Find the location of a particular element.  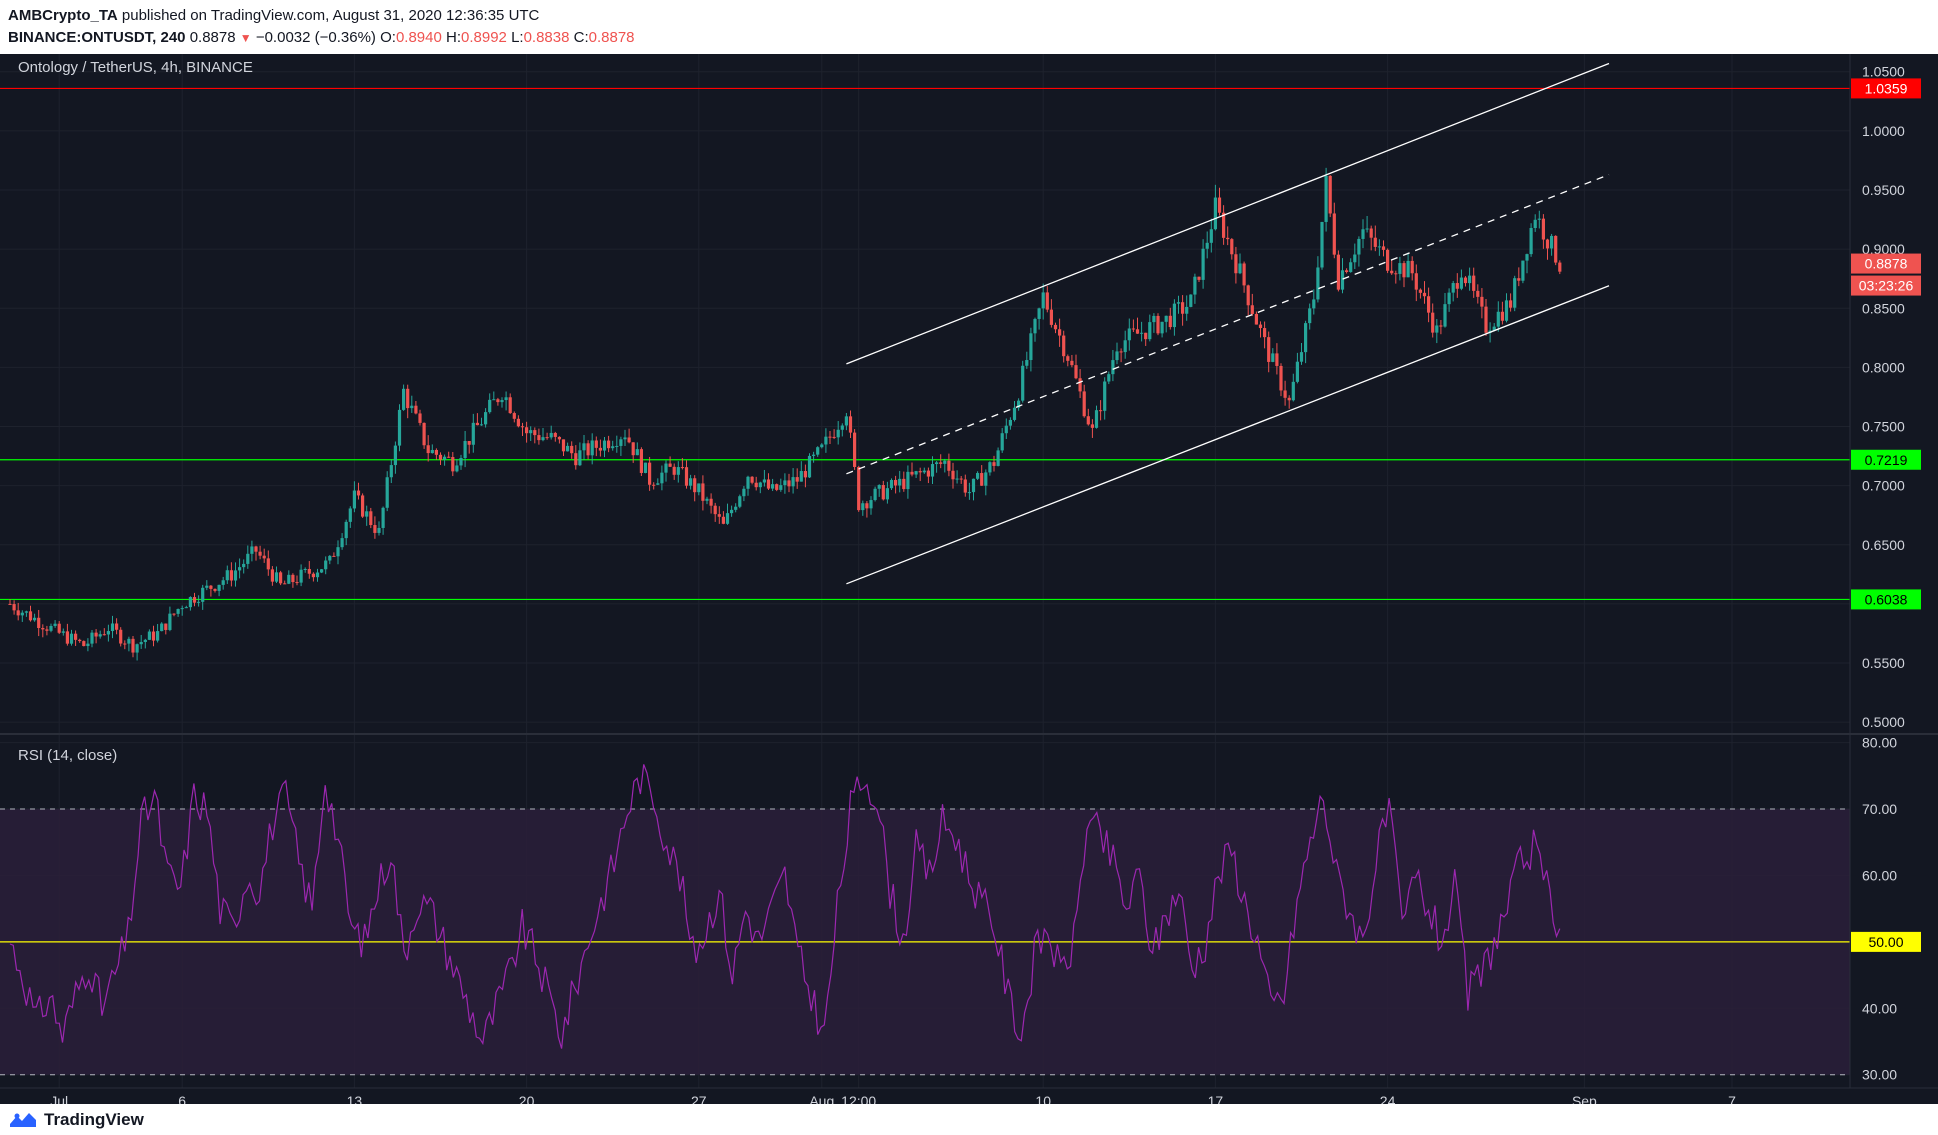

tradingview-logo: TradingView is located at coordinates (76, 1120).